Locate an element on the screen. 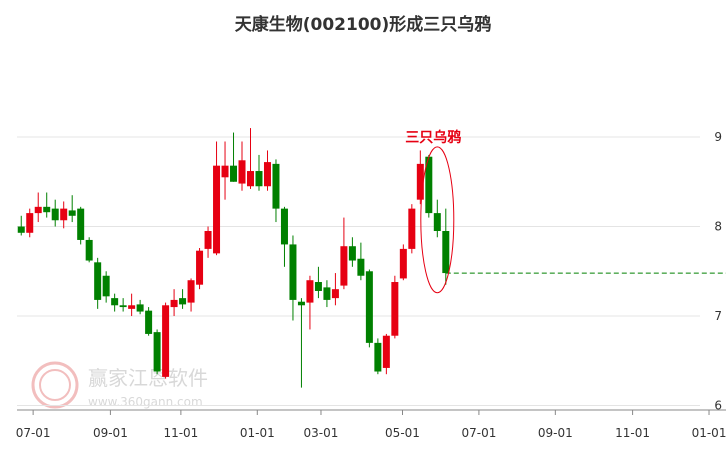  y-tick-label: 7 is located at coordinates (718, 316).